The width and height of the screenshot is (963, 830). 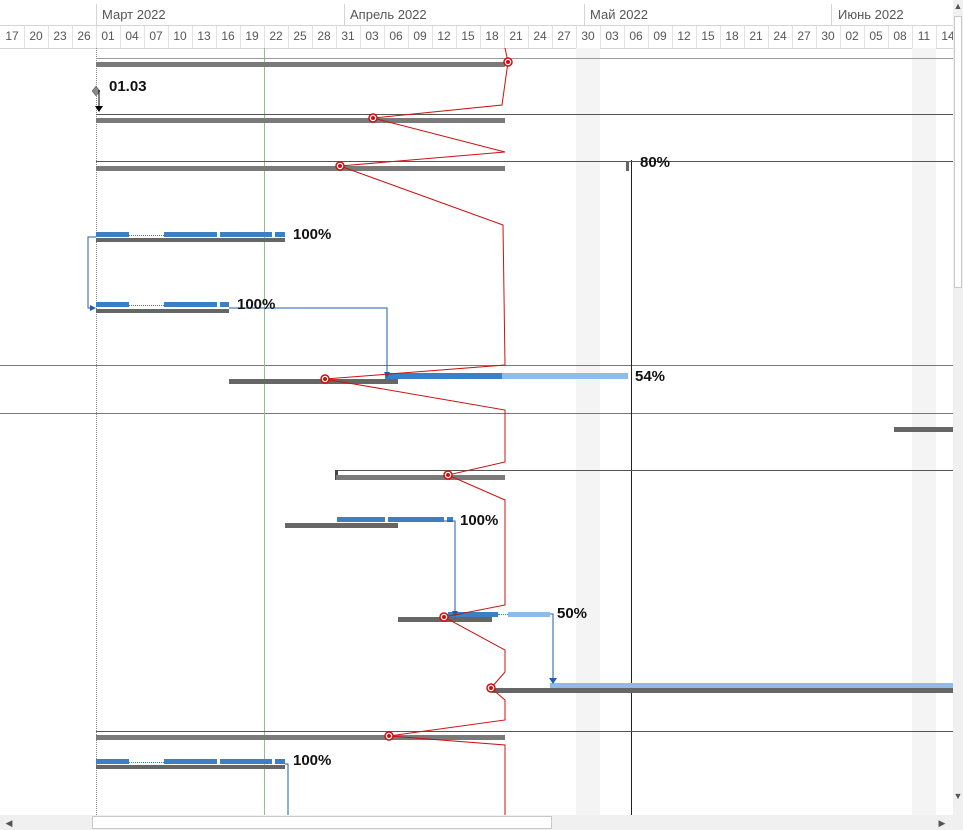 I want to click on milestone, so click(x=97, y=98).